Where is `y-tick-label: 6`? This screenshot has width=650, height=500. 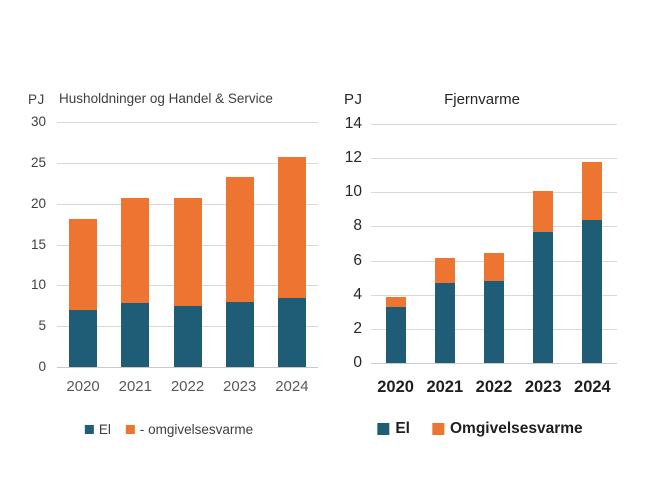
y-tick-label: 6 is located at coordinates (357, 260).